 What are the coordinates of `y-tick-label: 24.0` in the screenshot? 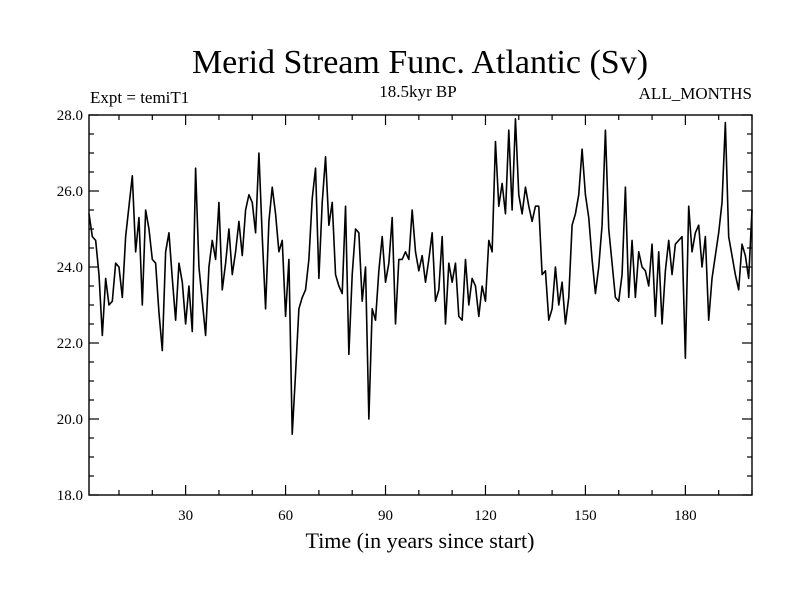 It's located at (70, 268).